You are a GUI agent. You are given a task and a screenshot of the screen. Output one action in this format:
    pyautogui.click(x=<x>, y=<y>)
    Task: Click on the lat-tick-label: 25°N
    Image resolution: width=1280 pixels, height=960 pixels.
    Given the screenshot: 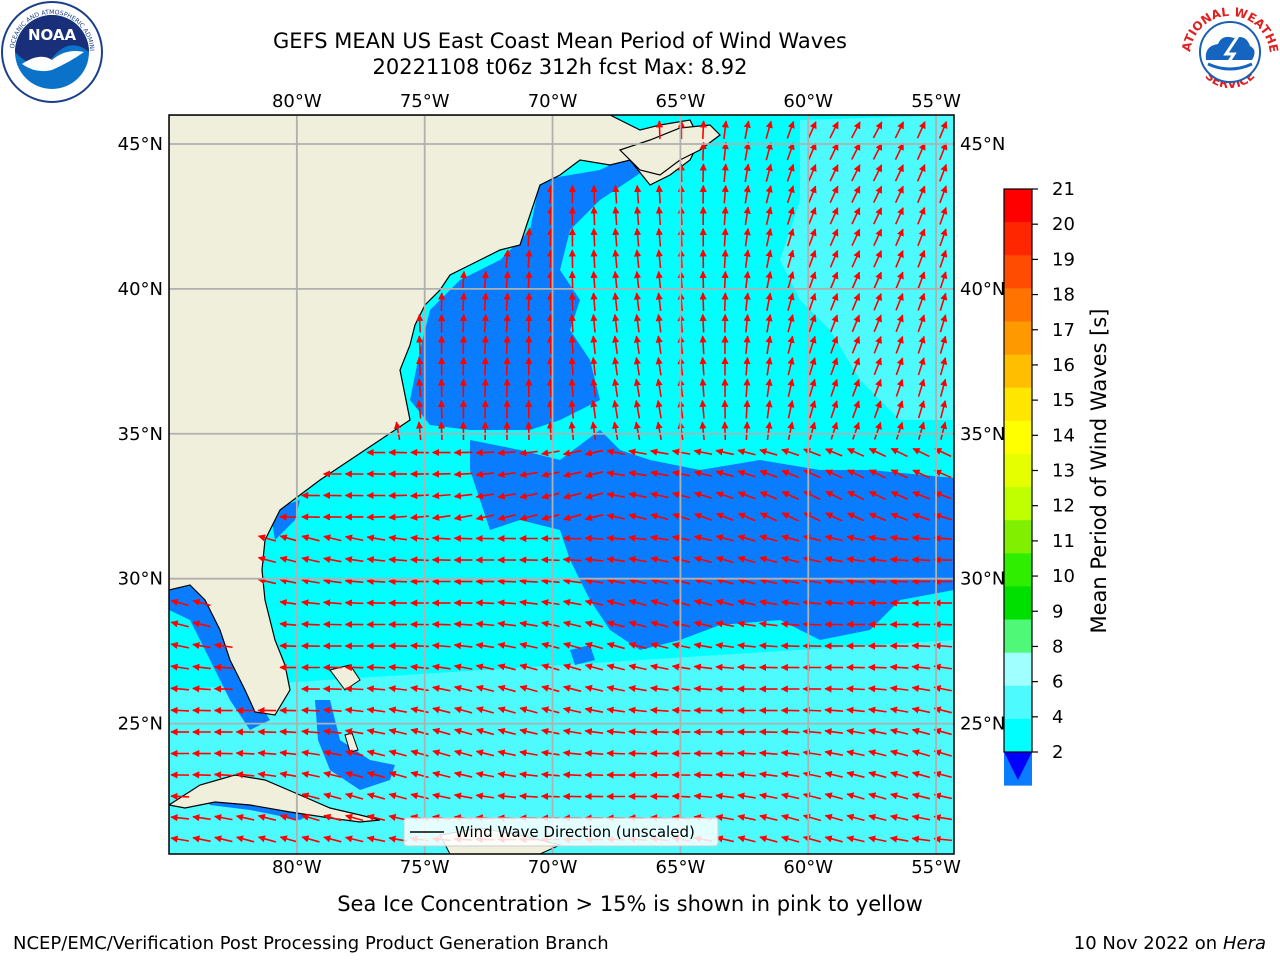 What is the action you would take?
    pyautogui.click(x=140, y=724)
    